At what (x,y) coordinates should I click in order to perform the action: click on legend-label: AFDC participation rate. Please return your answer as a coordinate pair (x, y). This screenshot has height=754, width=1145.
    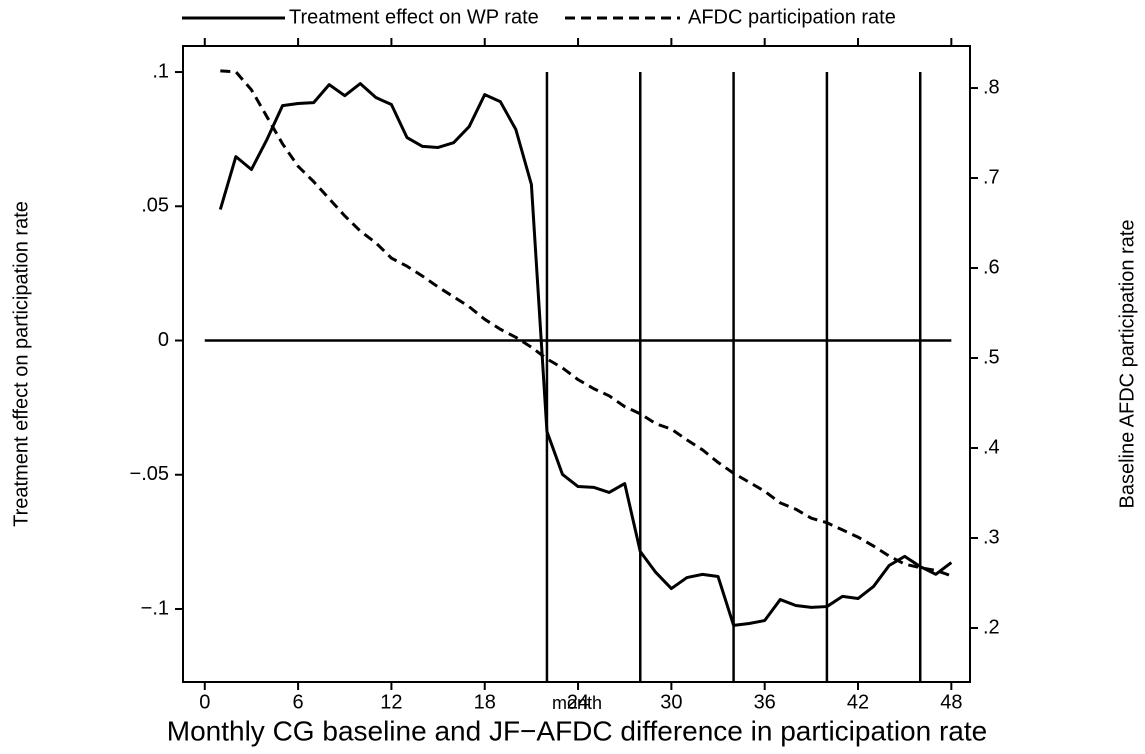
    Looking at the image, I should click on (792, 17).